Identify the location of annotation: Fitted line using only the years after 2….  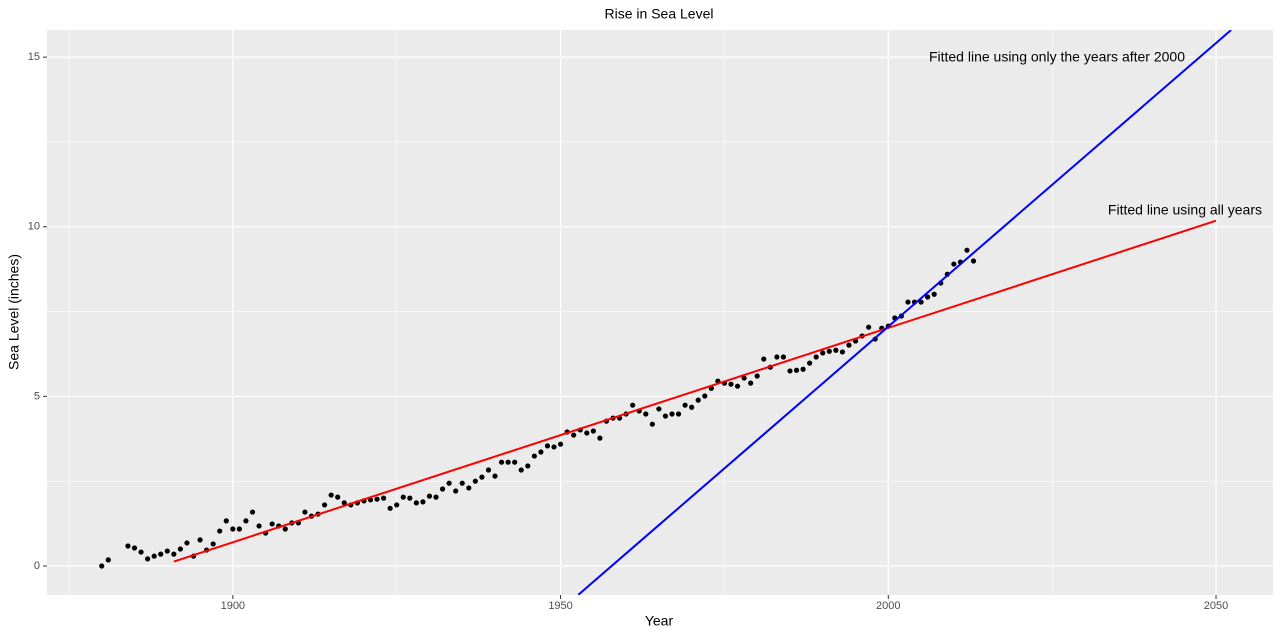
(1057, 57).